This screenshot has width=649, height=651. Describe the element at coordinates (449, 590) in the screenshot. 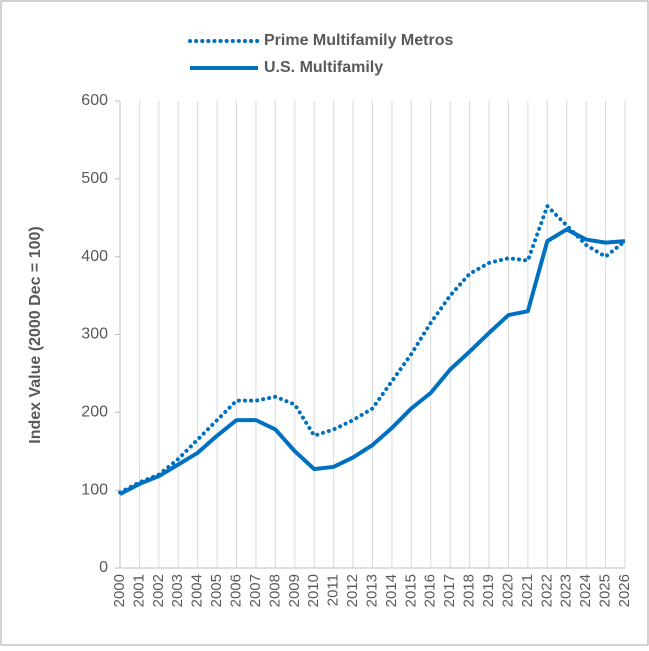

I see `x-tick-label: 2017` at that location.